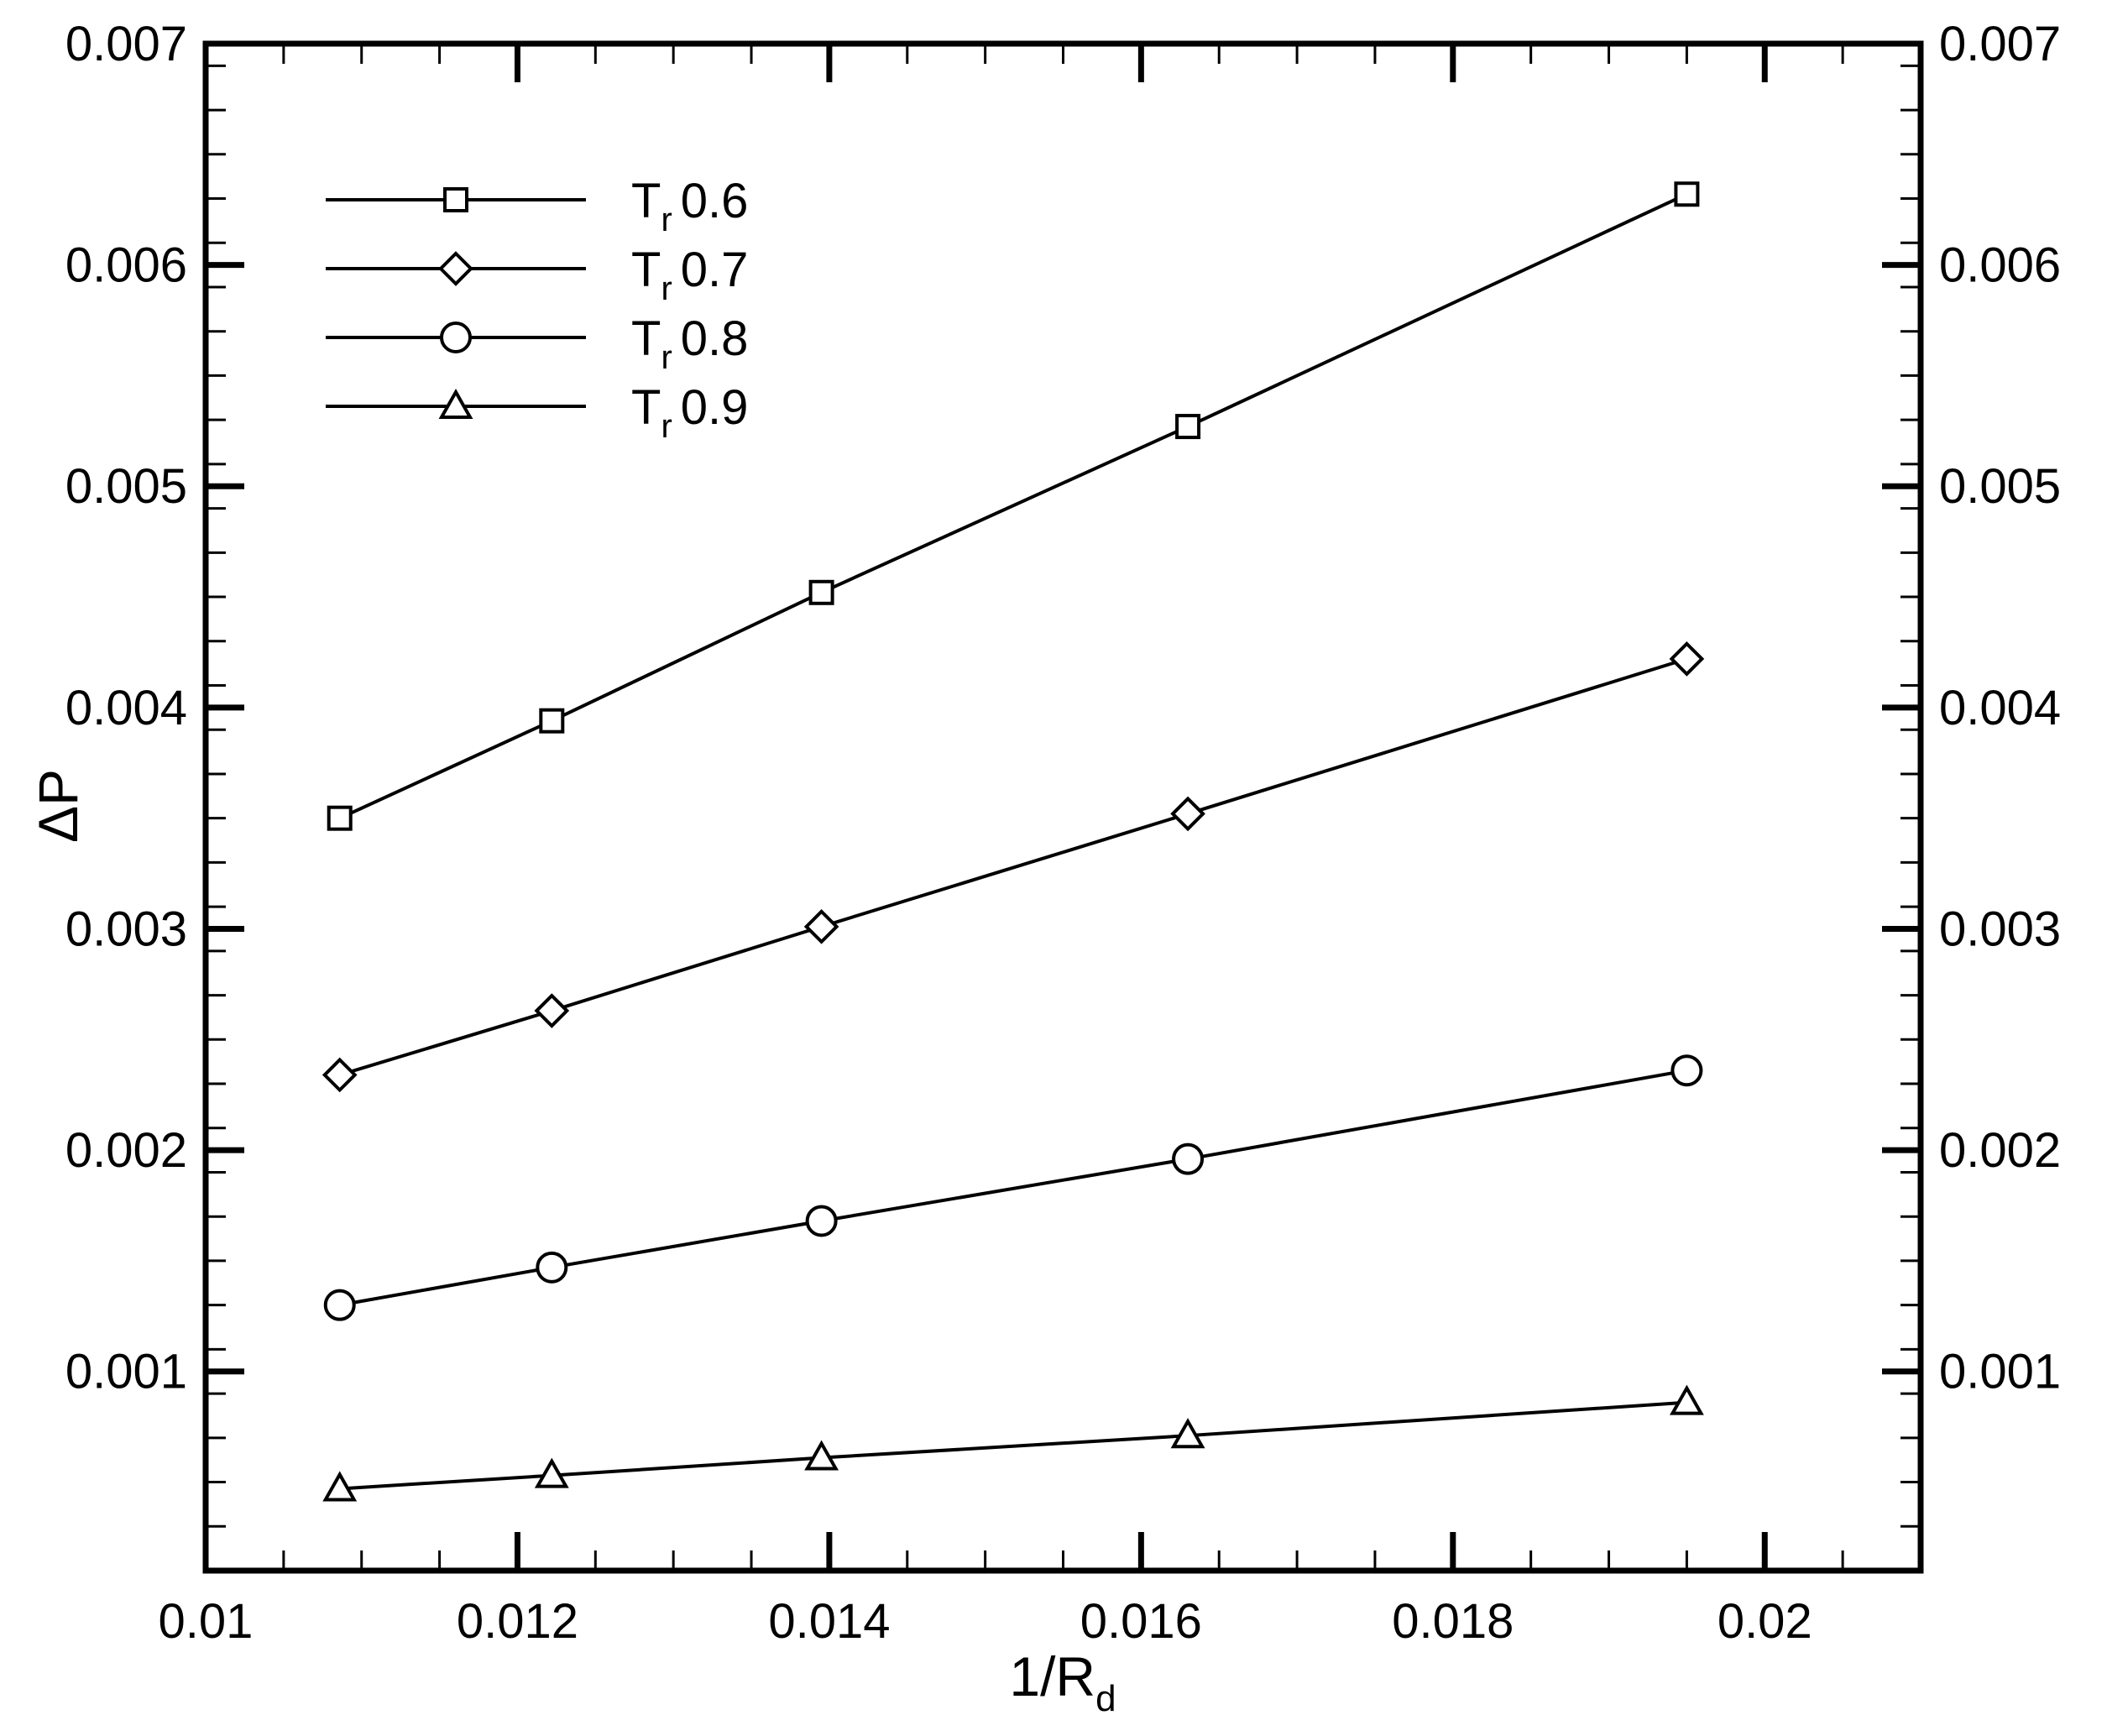 This screenshot has height=1736, width=2107. I want to click on legend-label-value: 0.7, so click(715, 270).